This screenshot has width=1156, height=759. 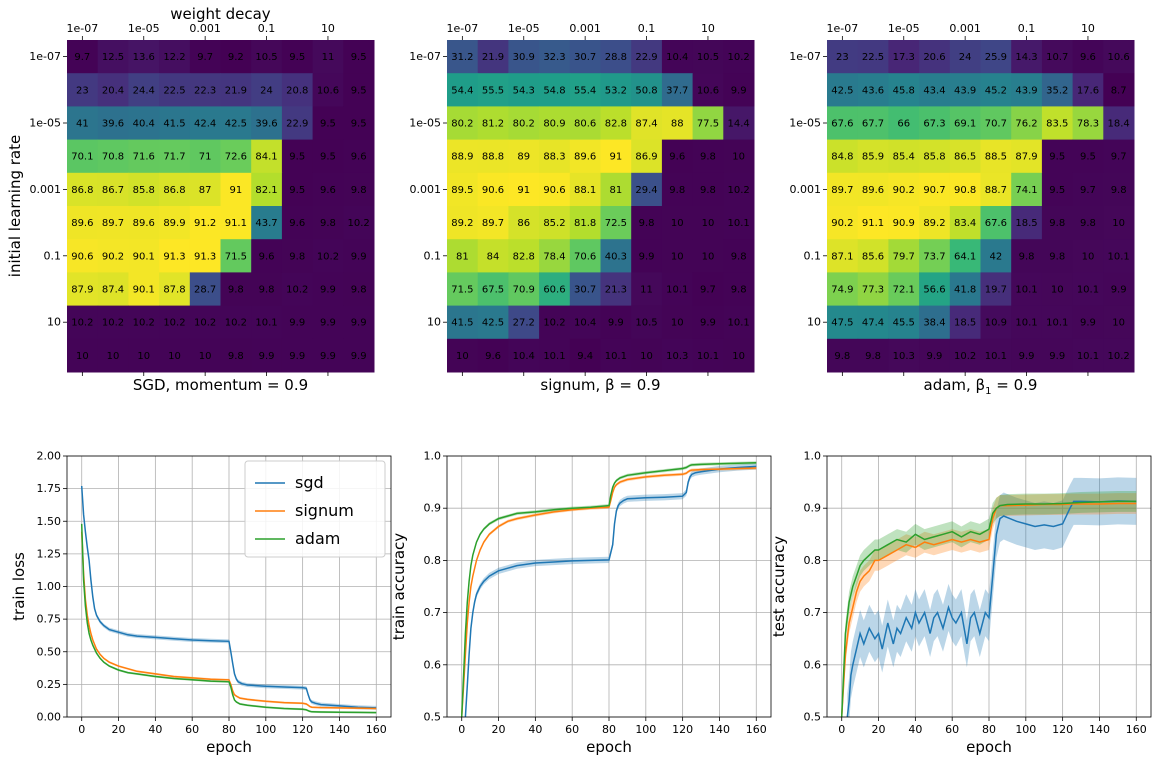 I want to click on cell-value-label: 53.2, so click(x=616, y=90).